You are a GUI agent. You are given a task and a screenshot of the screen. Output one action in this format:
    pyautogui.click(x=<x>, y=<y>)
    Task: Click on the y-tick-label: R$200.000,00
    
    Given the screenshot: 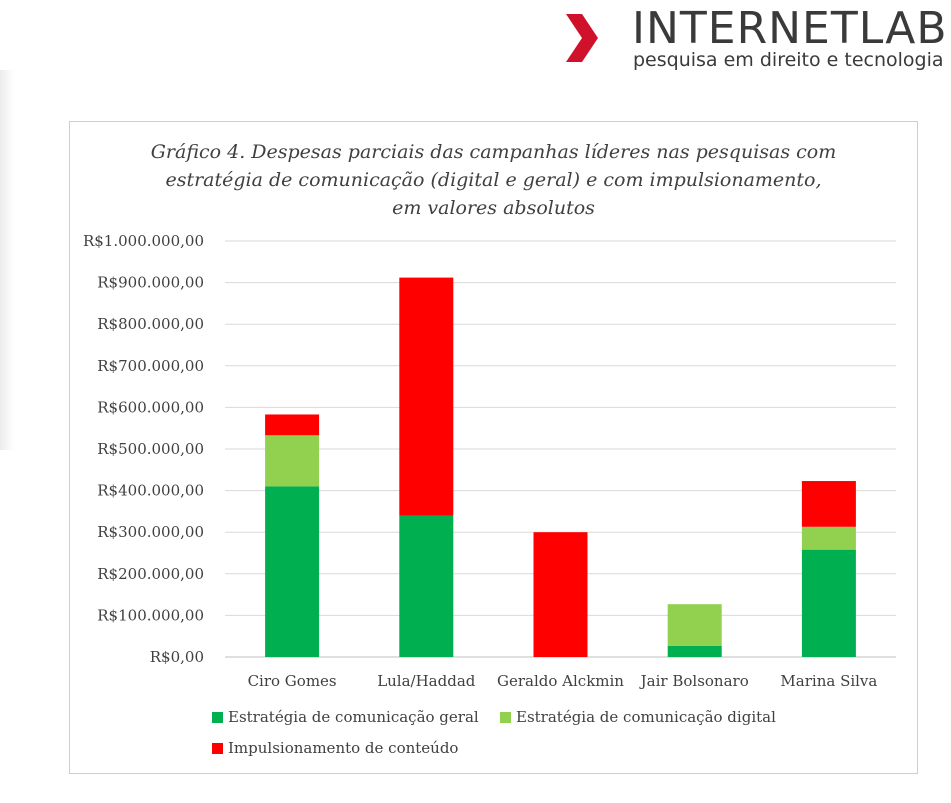 What is the action you would take?
    pyautogui.click(x=150, y=574)
    